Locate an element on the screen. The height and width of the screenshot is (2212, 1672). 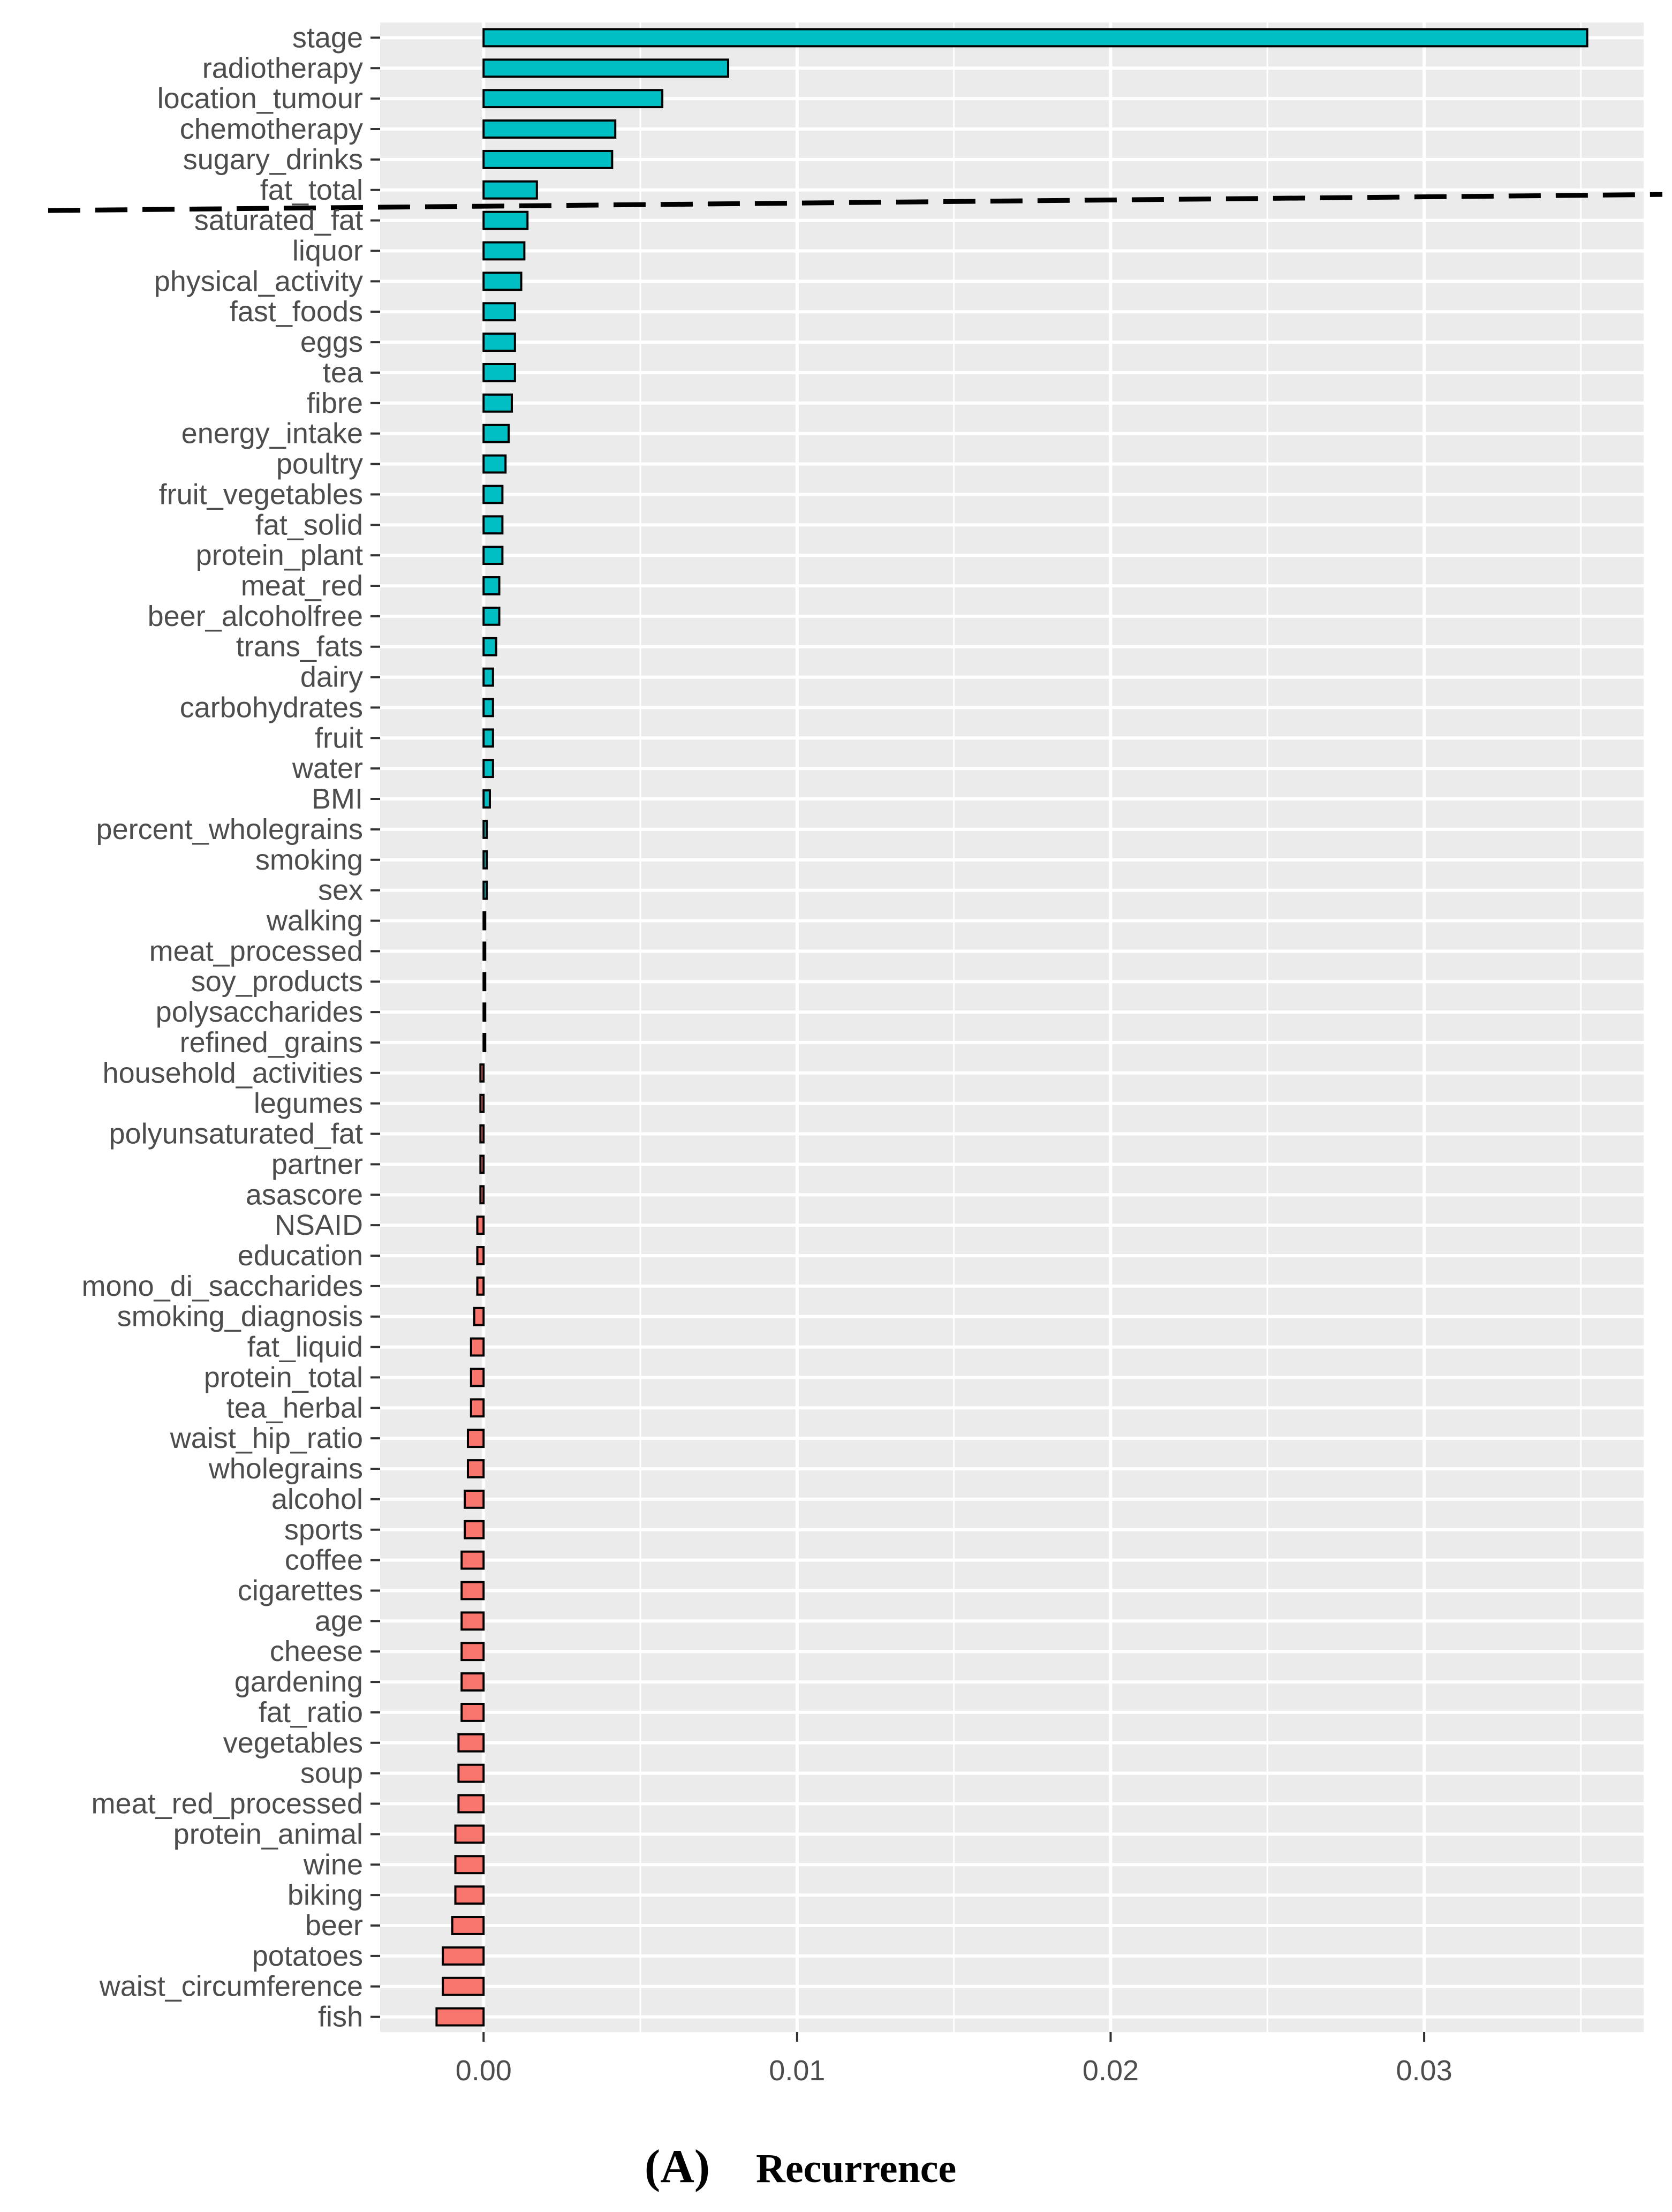
y-tick-label-saturated_fat: saturated_fat is located at coordinates (278, 221).